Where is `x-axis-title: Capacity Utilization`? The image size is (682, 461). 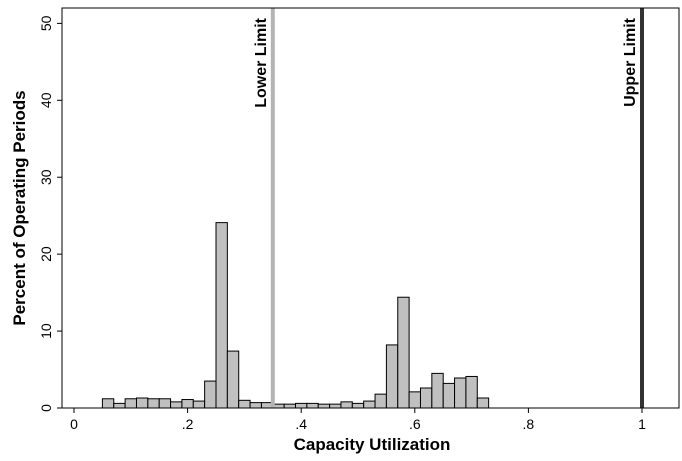
x-axis-title: Capacity Utilization is located at coordinates (372, 444).